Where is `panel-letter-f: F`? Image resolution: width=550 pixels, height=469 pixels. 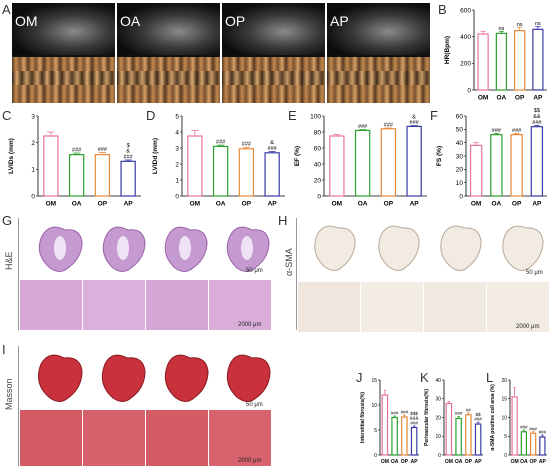
panel-letter-f: F is located at coordinates (434, 115).